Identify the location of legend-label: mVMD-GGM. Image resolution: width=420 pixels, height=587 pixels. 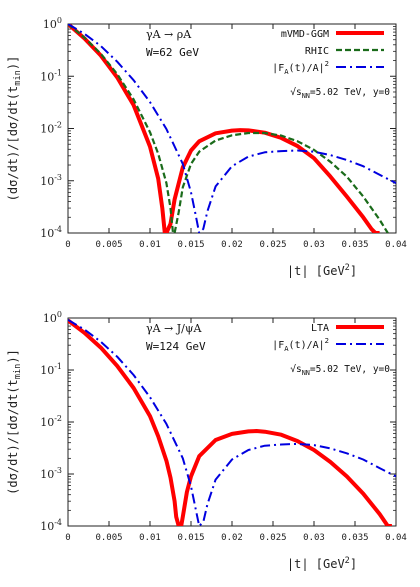
(305, 34).